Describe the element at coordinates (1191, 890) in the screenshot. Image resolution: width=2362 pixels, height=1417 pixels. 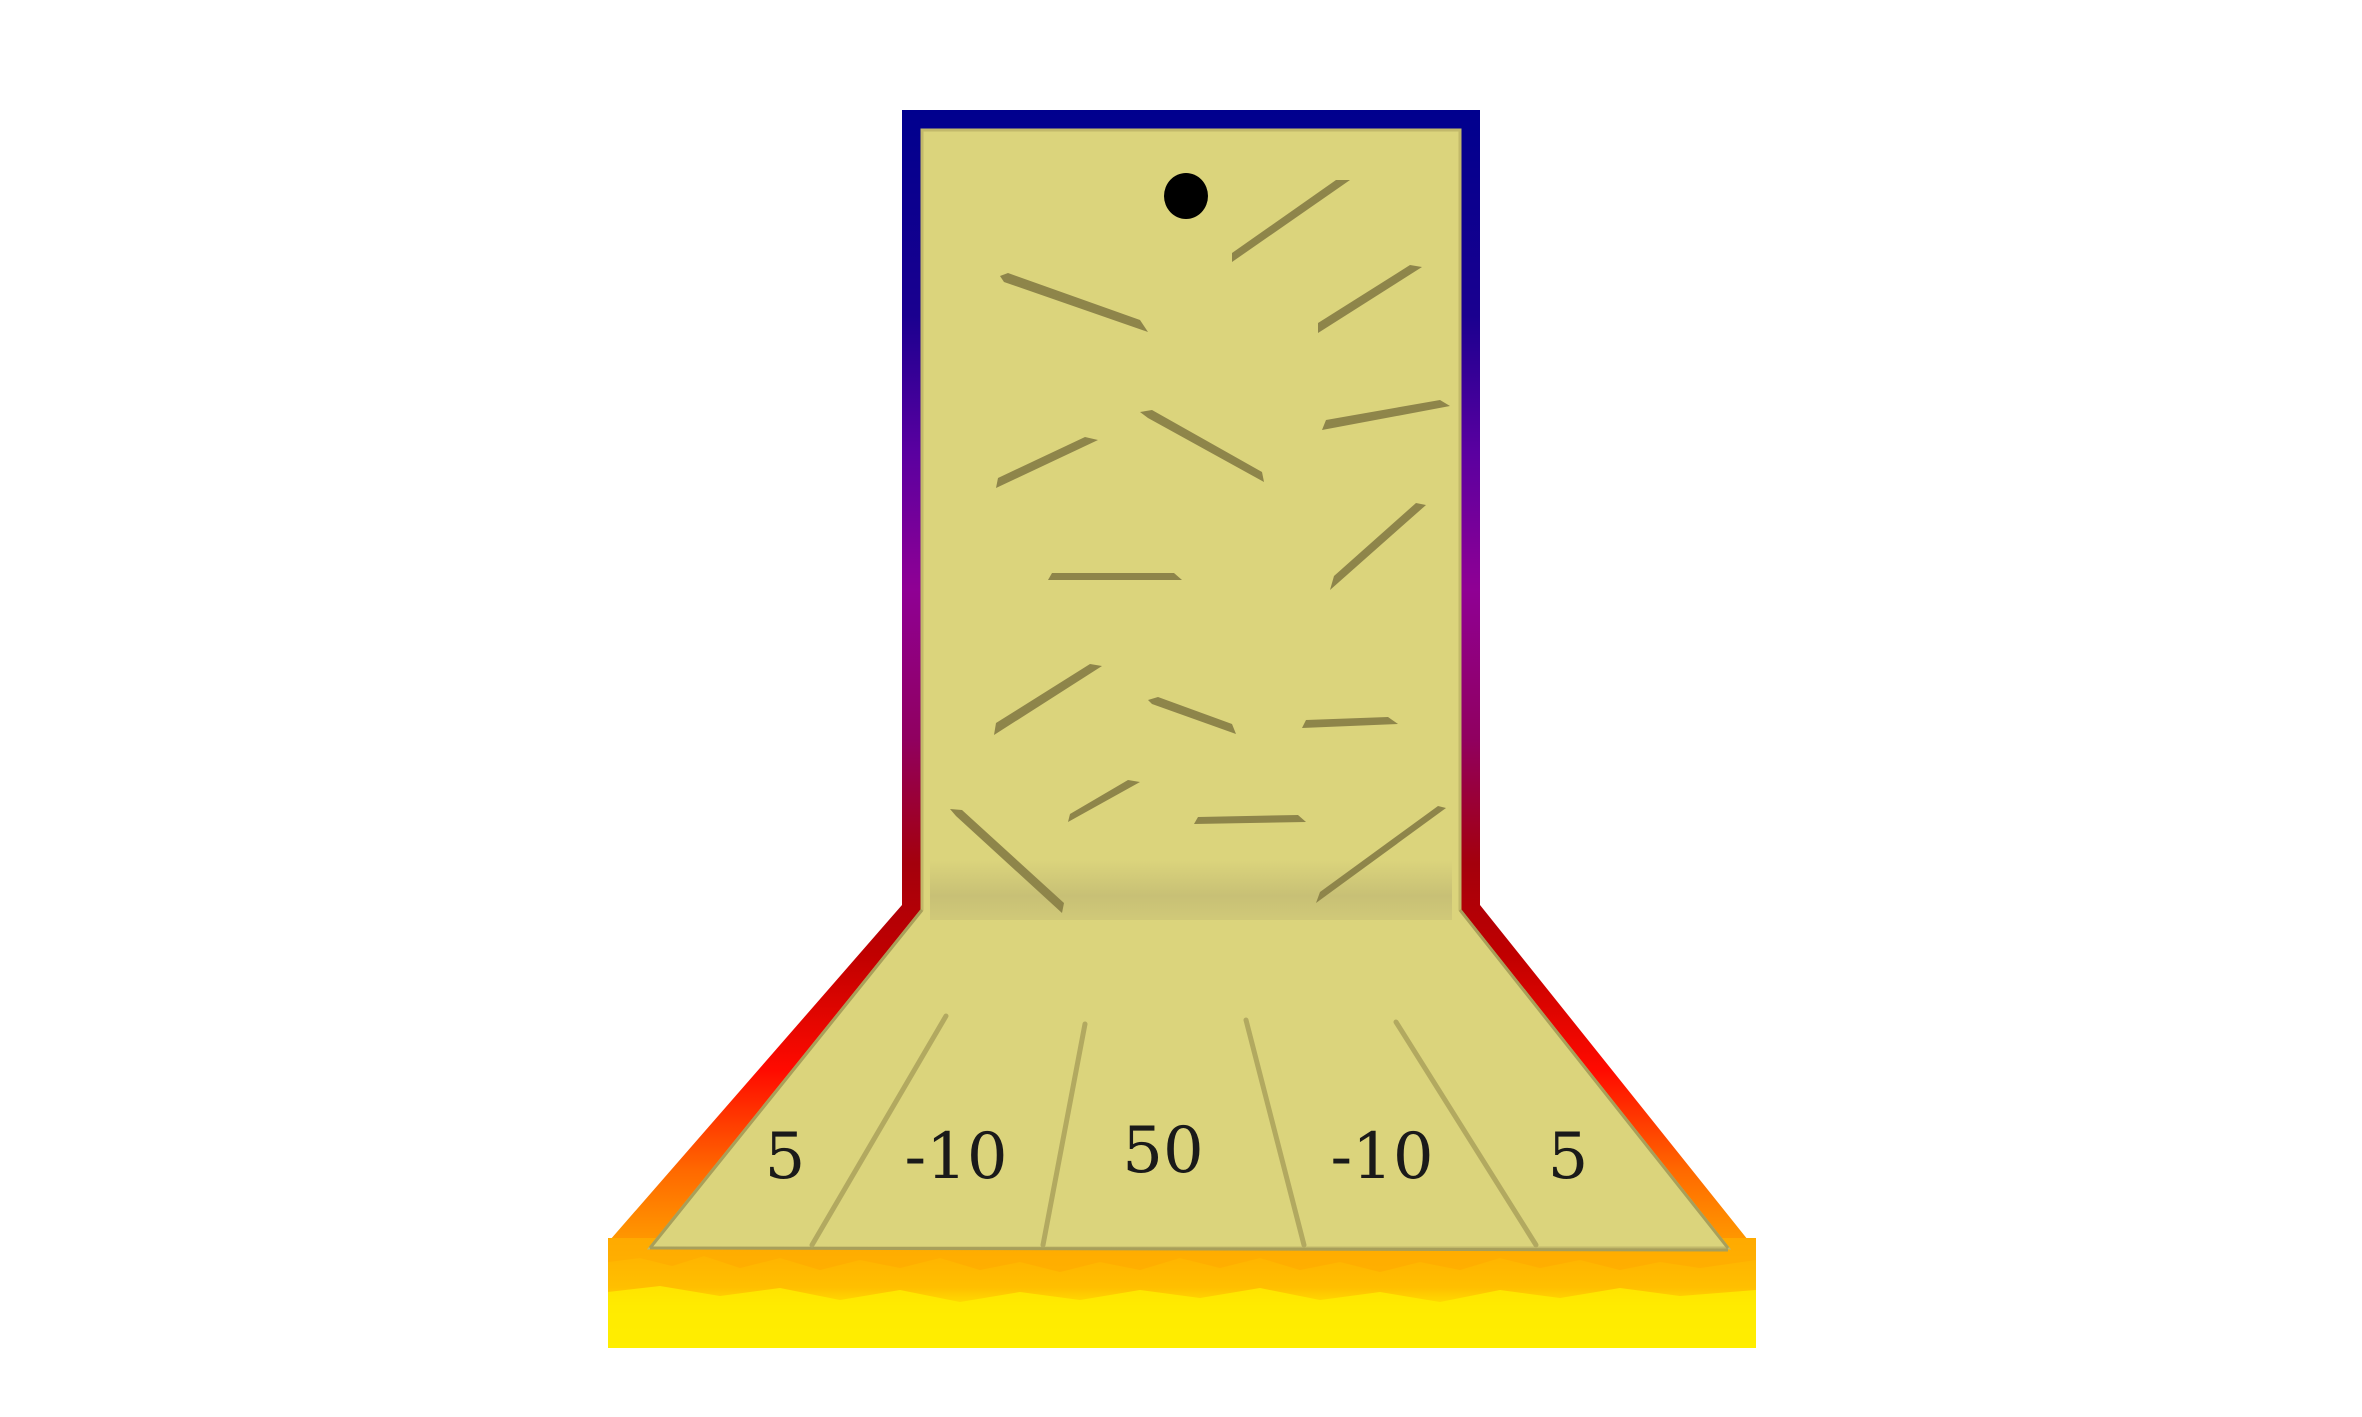
I see `board-shadow` at that location.